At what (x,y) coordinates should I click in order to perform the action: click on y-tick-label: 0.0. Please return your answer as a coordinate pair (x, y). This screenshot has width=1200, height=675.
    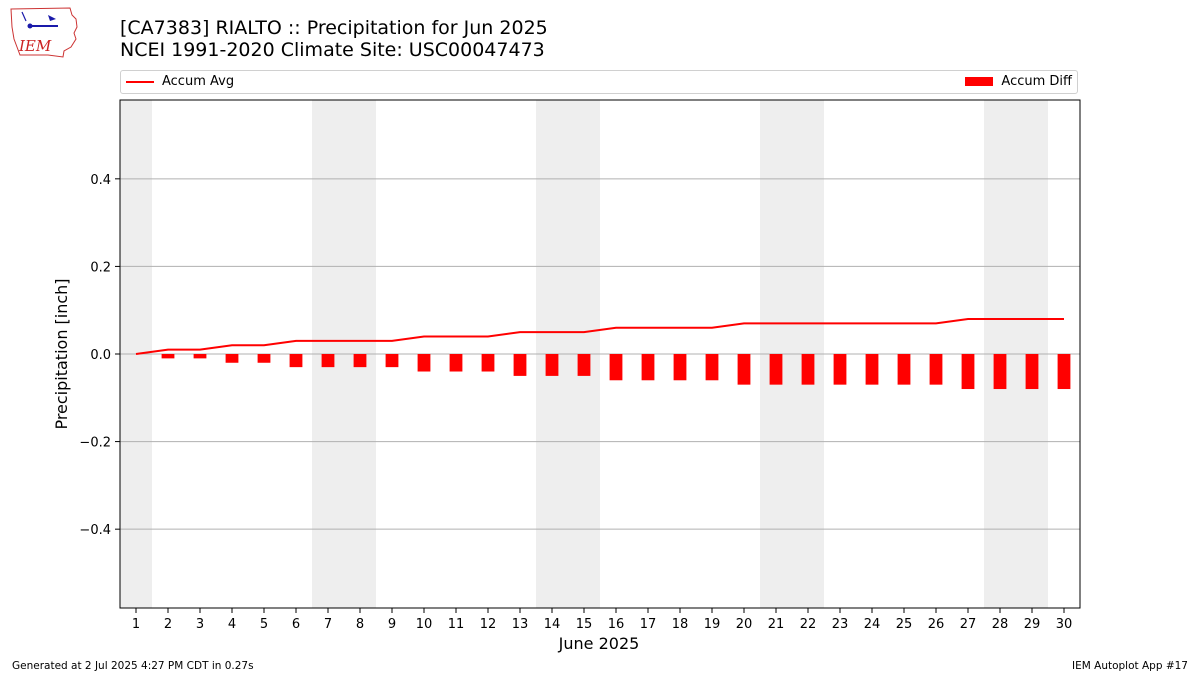
    Looking at the image, I should click on (100, 355).